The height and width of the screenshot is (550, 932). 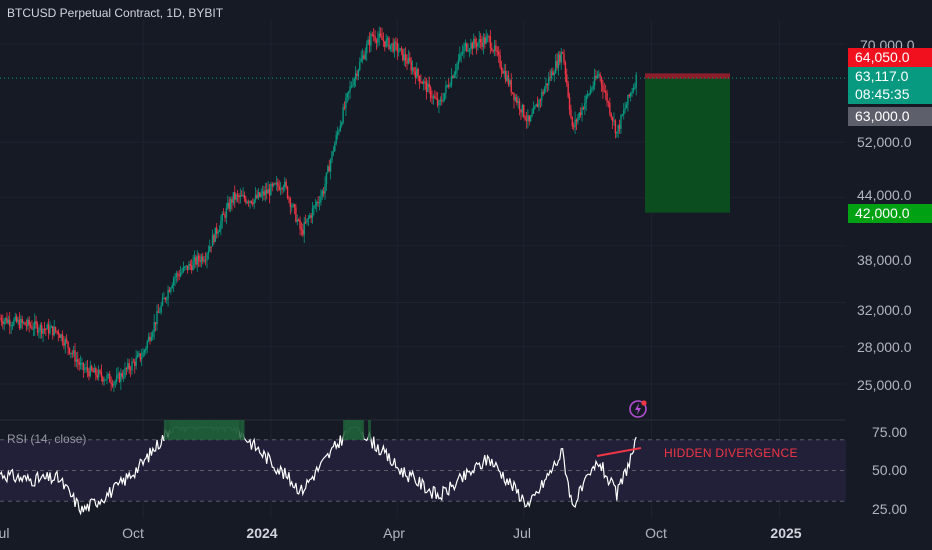 I want to click on entry-price-badge: 63,000.0, so click(x=890, y=116).